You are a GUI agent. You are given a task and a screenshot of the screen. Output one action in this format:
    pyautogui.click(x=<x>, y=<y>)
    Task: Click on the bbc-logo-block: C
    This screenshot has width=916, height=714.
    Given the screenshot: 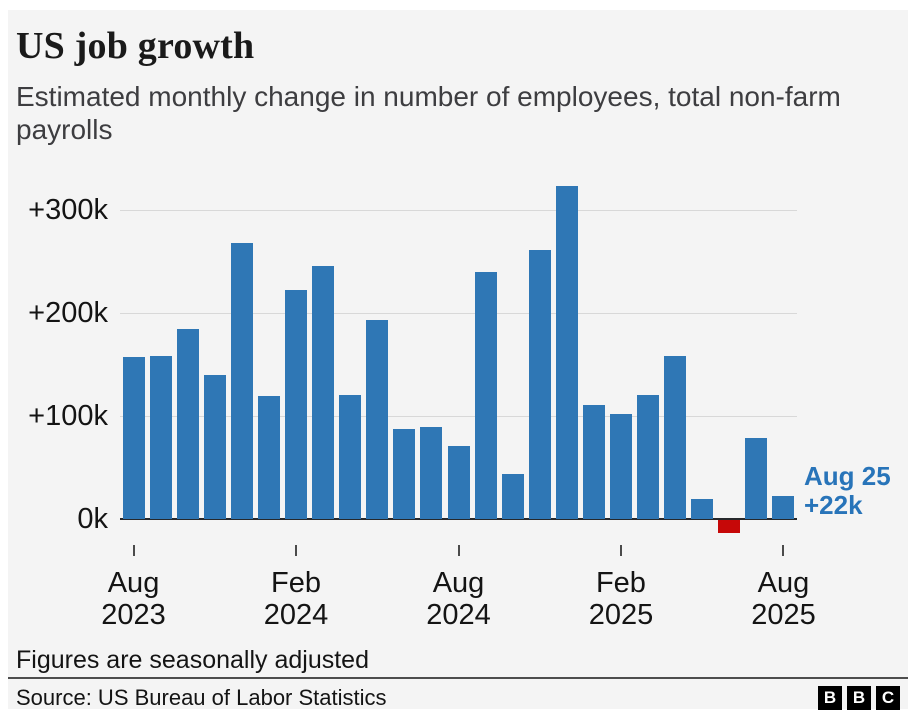 What is the action you would take?
    pyautogui.click(x=888, y=698)
    